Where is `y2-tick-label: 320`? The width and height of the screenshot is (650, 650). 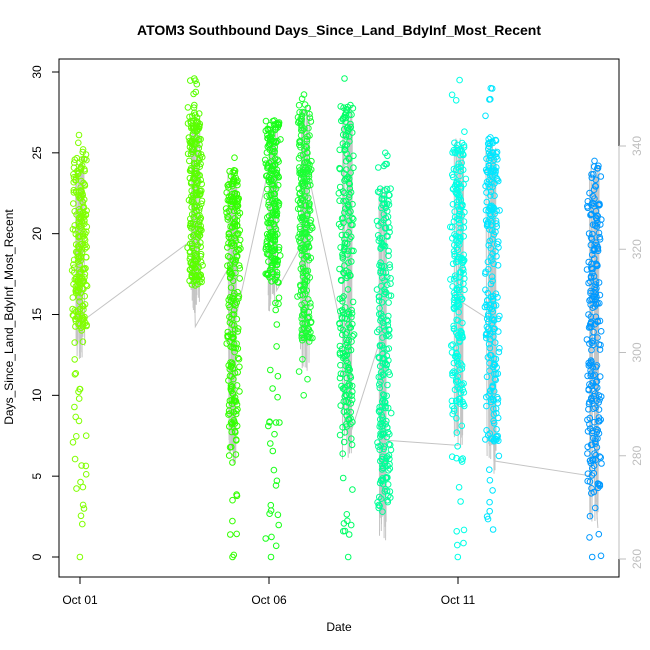 y2-tick-label: 320 is located at coordinates (637, 249).